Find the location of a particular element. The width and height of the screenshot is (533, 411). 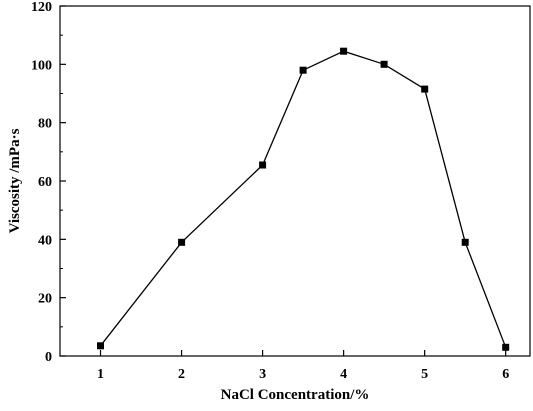

x-tick-label: 3 is located at coordinates (262, 374).